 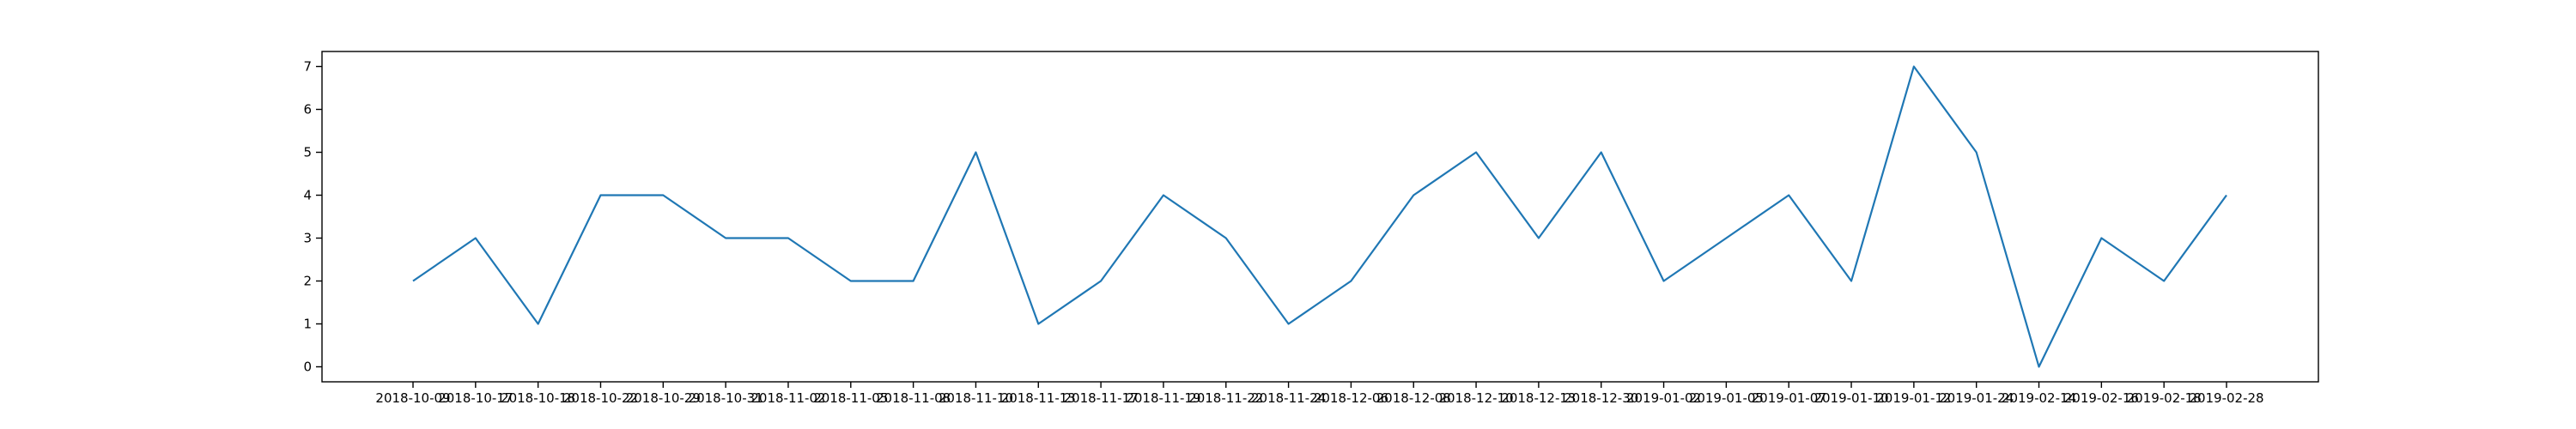 I want to click on y-tick-label: 2, so click(x=307, y=281).